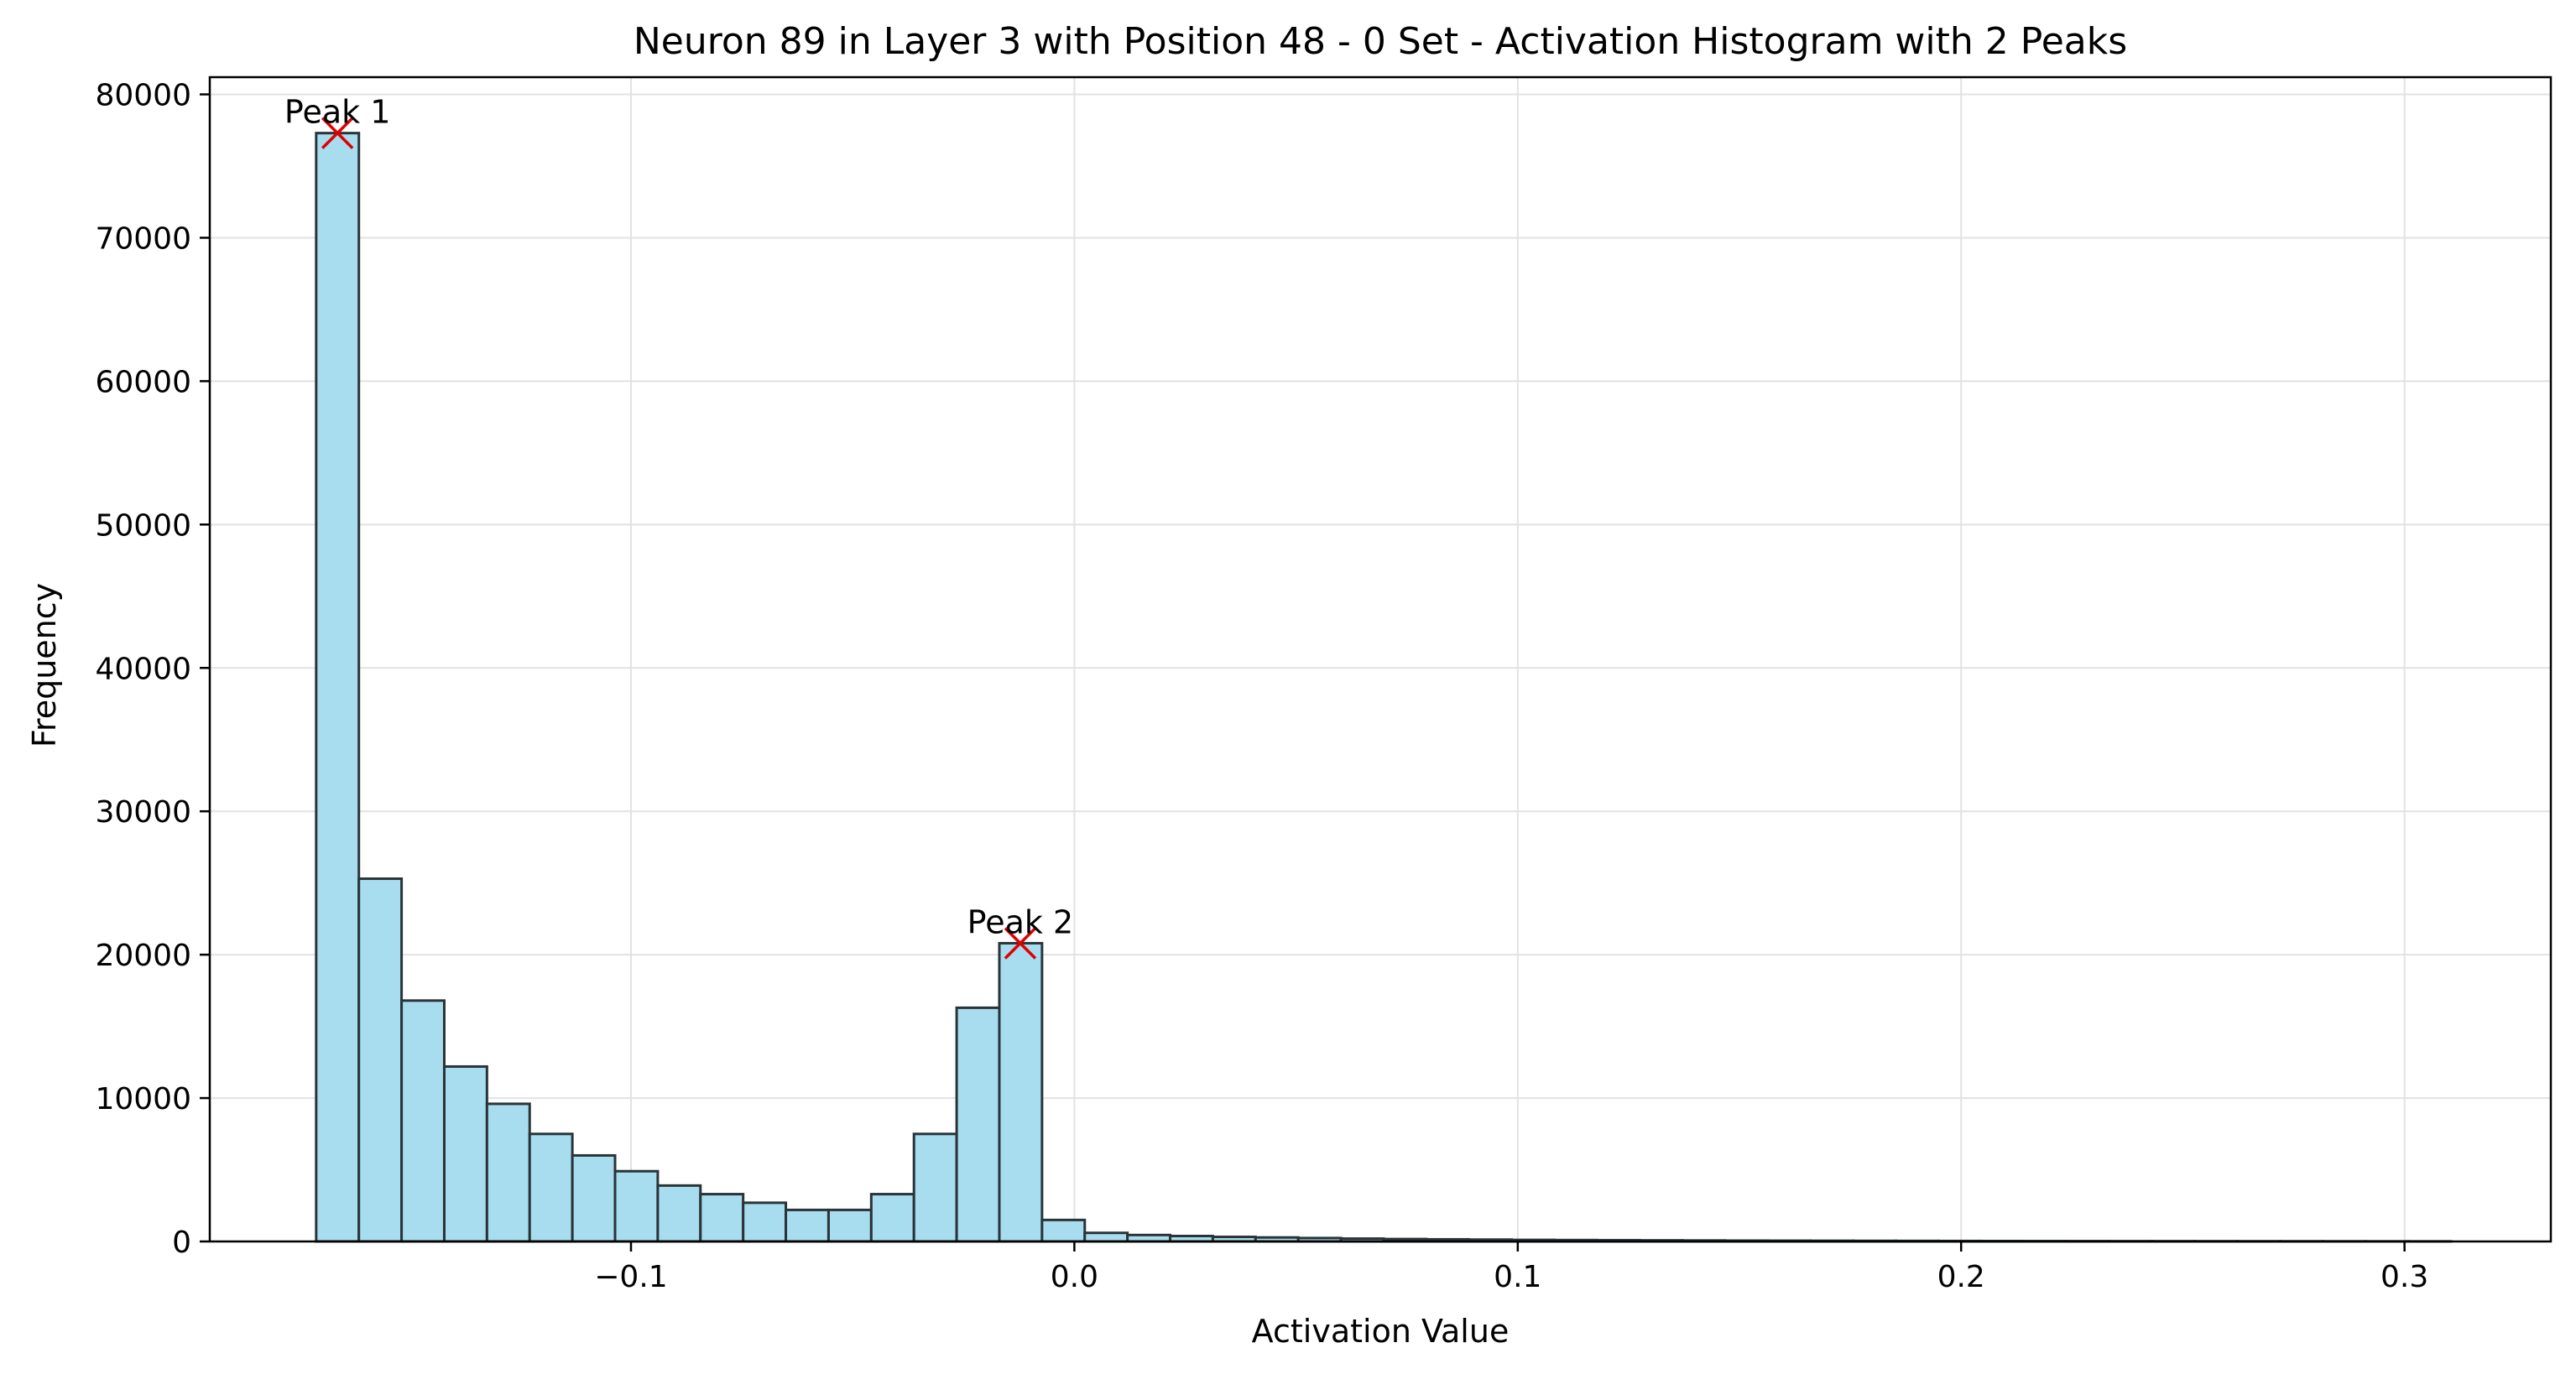 This screenshot has width=2576, height=1374. Describe the element at coordinates (1381, 1331) in the screenshot. I see `x-axis-label: Activation Value` at that location.